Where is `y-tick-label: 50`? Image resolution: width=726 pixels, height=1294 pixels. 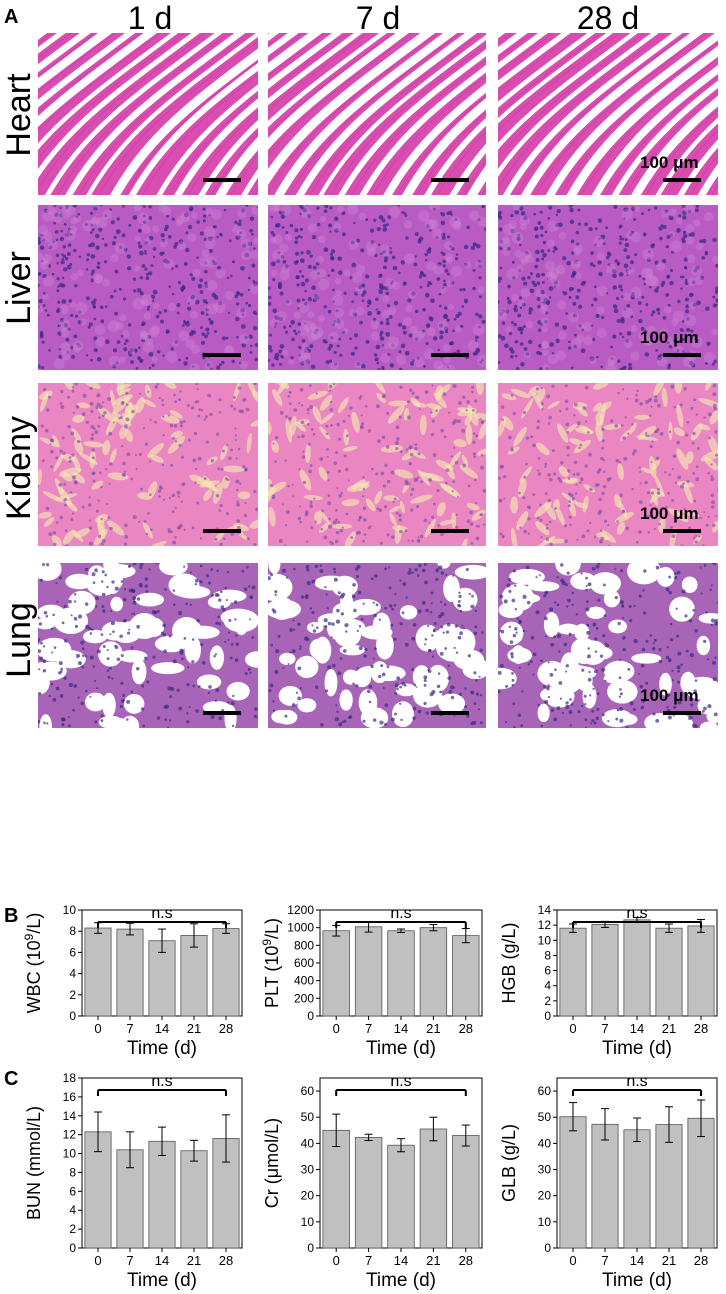 y-tick-label: 50 is located at coordinates (308, 1117).